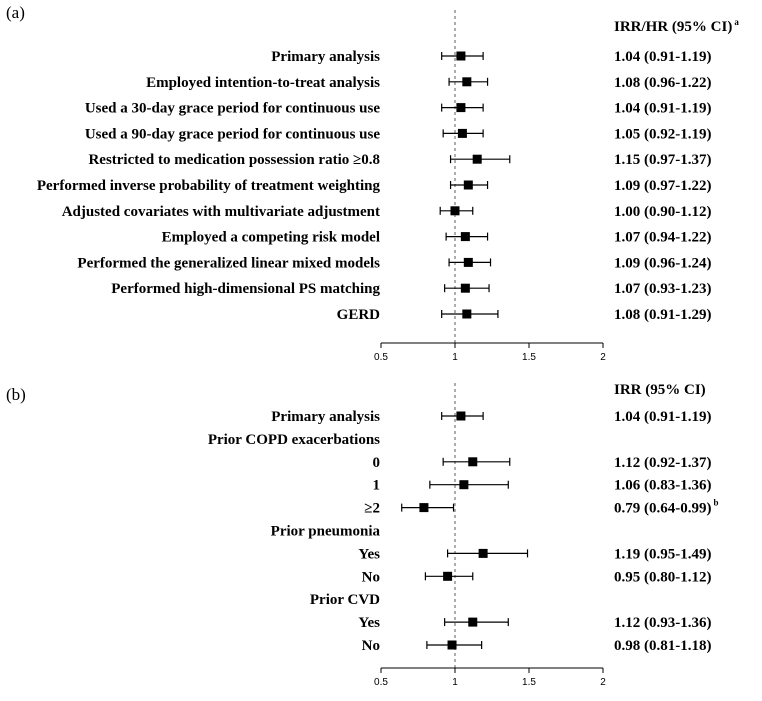  I want to click on row-label: Performed high-dimensional PS matching, so click(245, 289).